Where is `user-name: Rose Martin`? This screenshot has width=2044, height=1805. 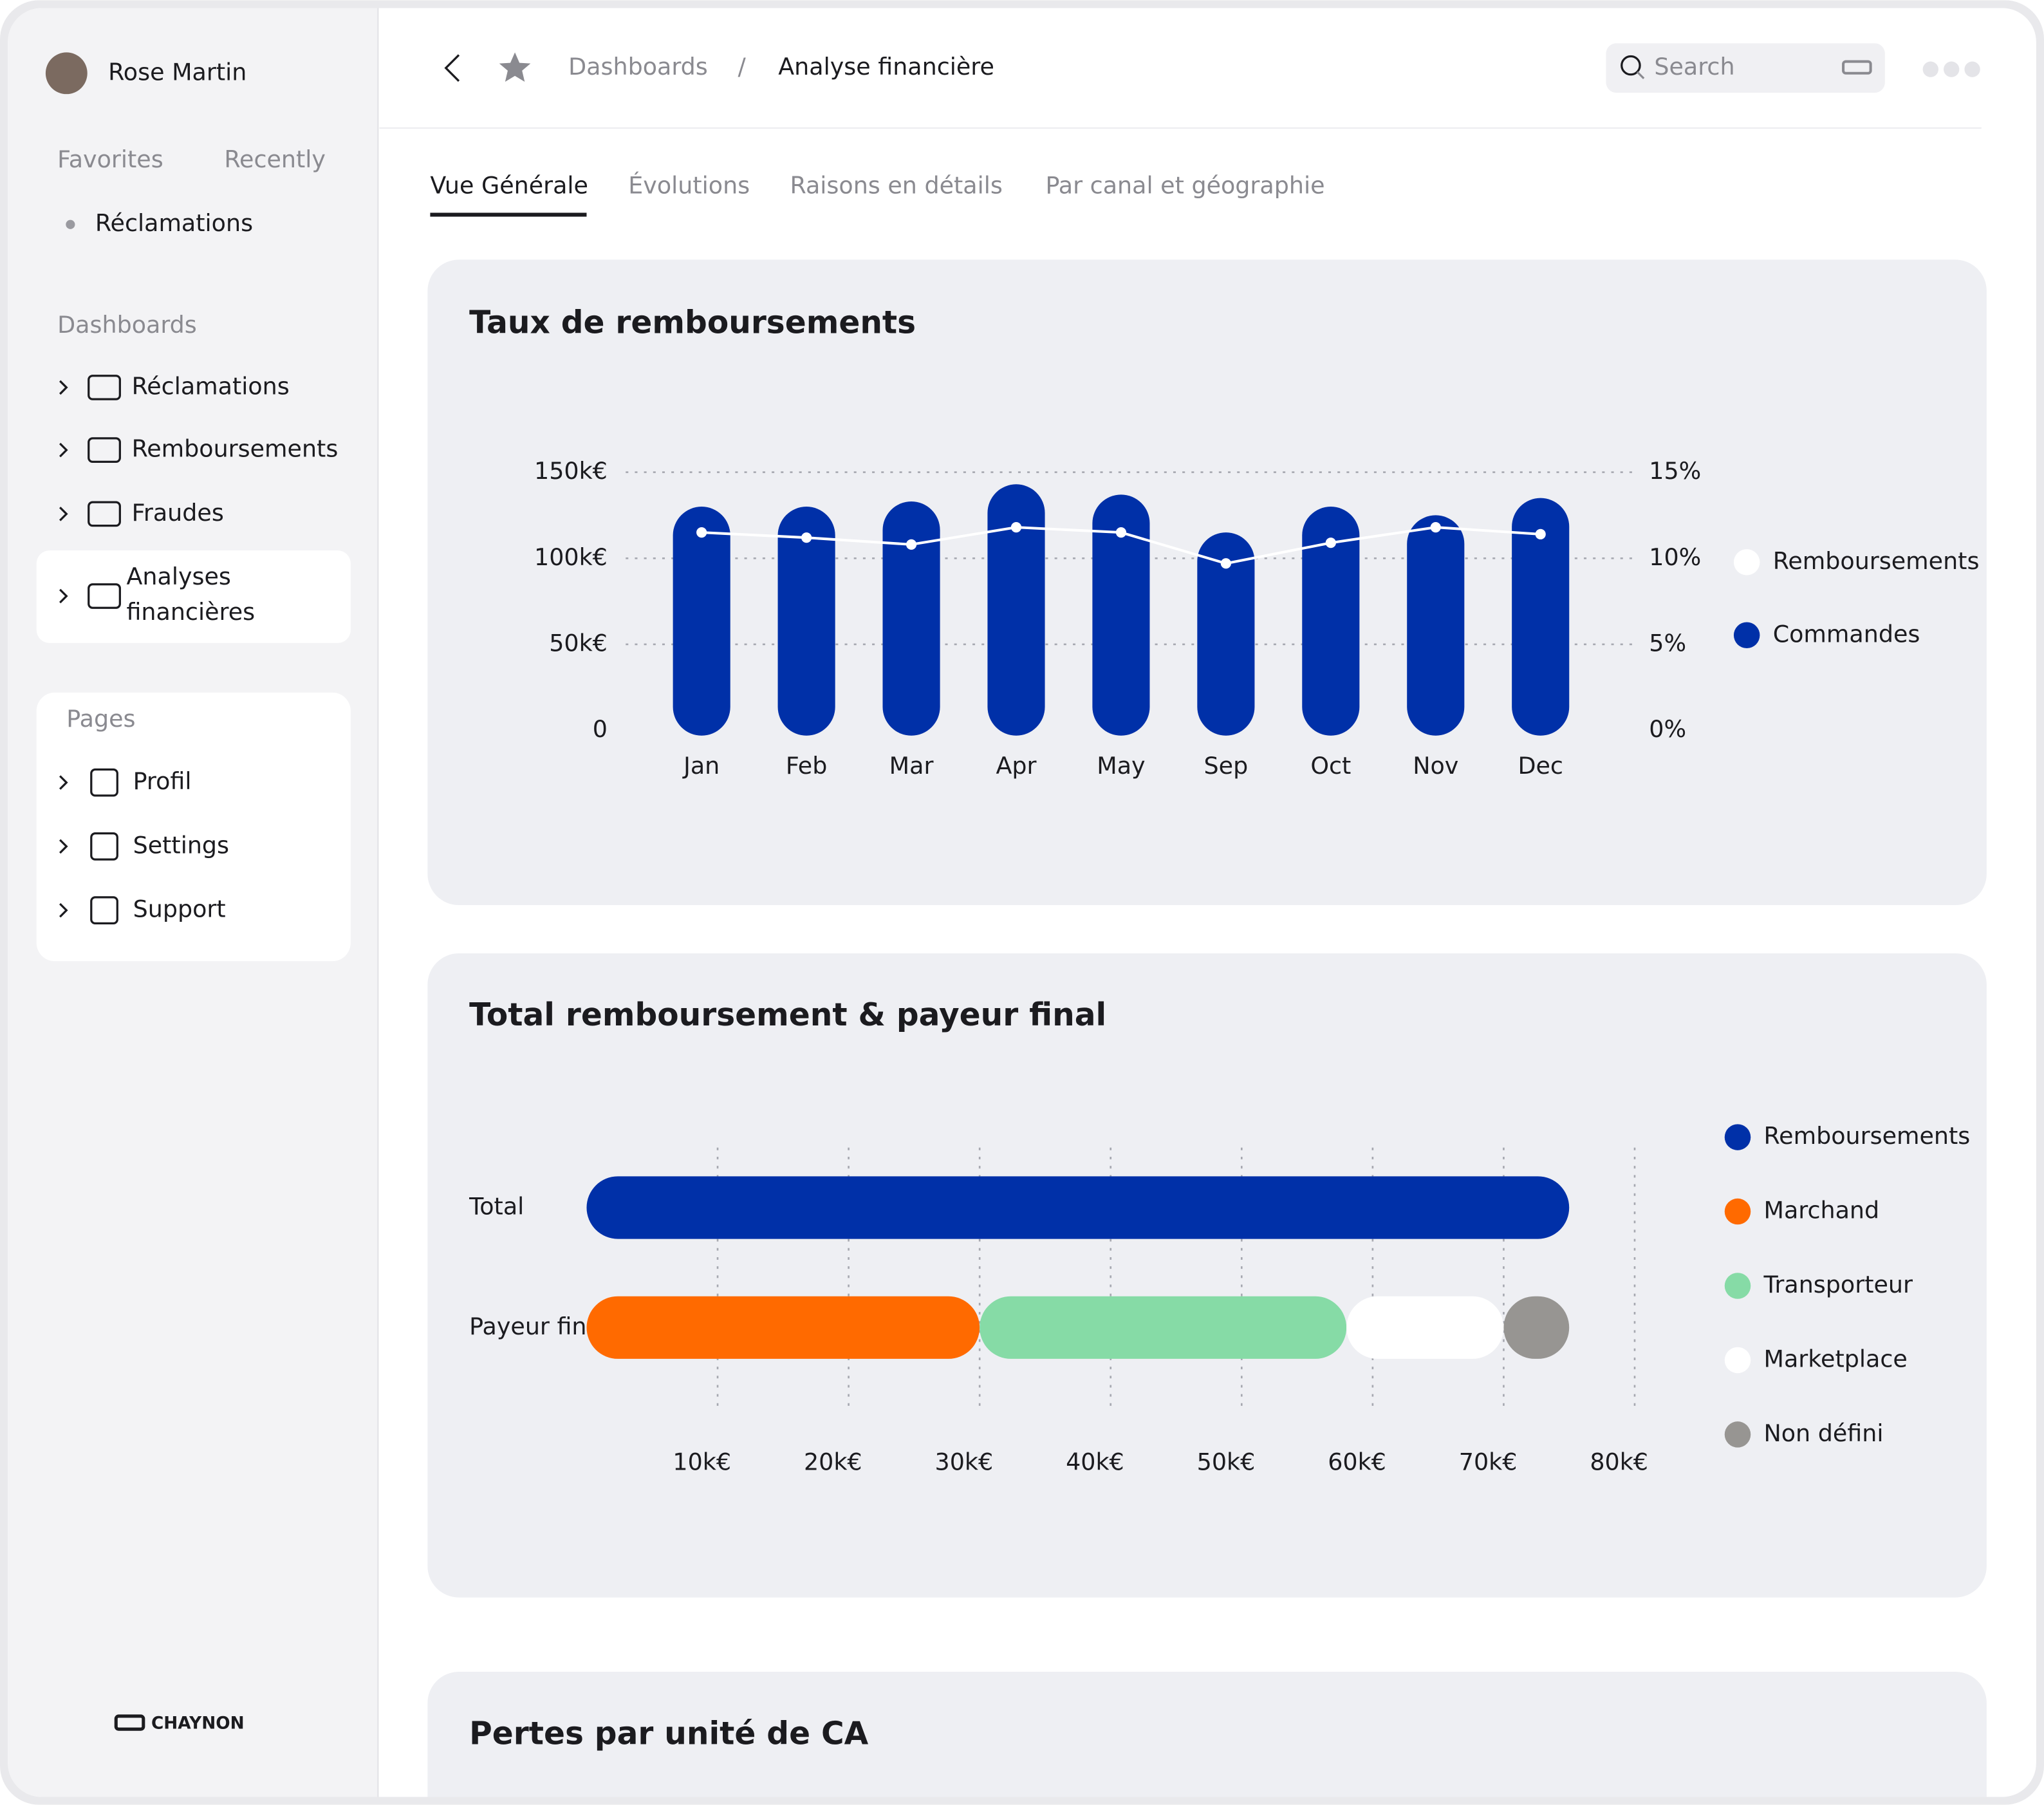
user-name: Rose Martin is located at coordinates (177, 72).